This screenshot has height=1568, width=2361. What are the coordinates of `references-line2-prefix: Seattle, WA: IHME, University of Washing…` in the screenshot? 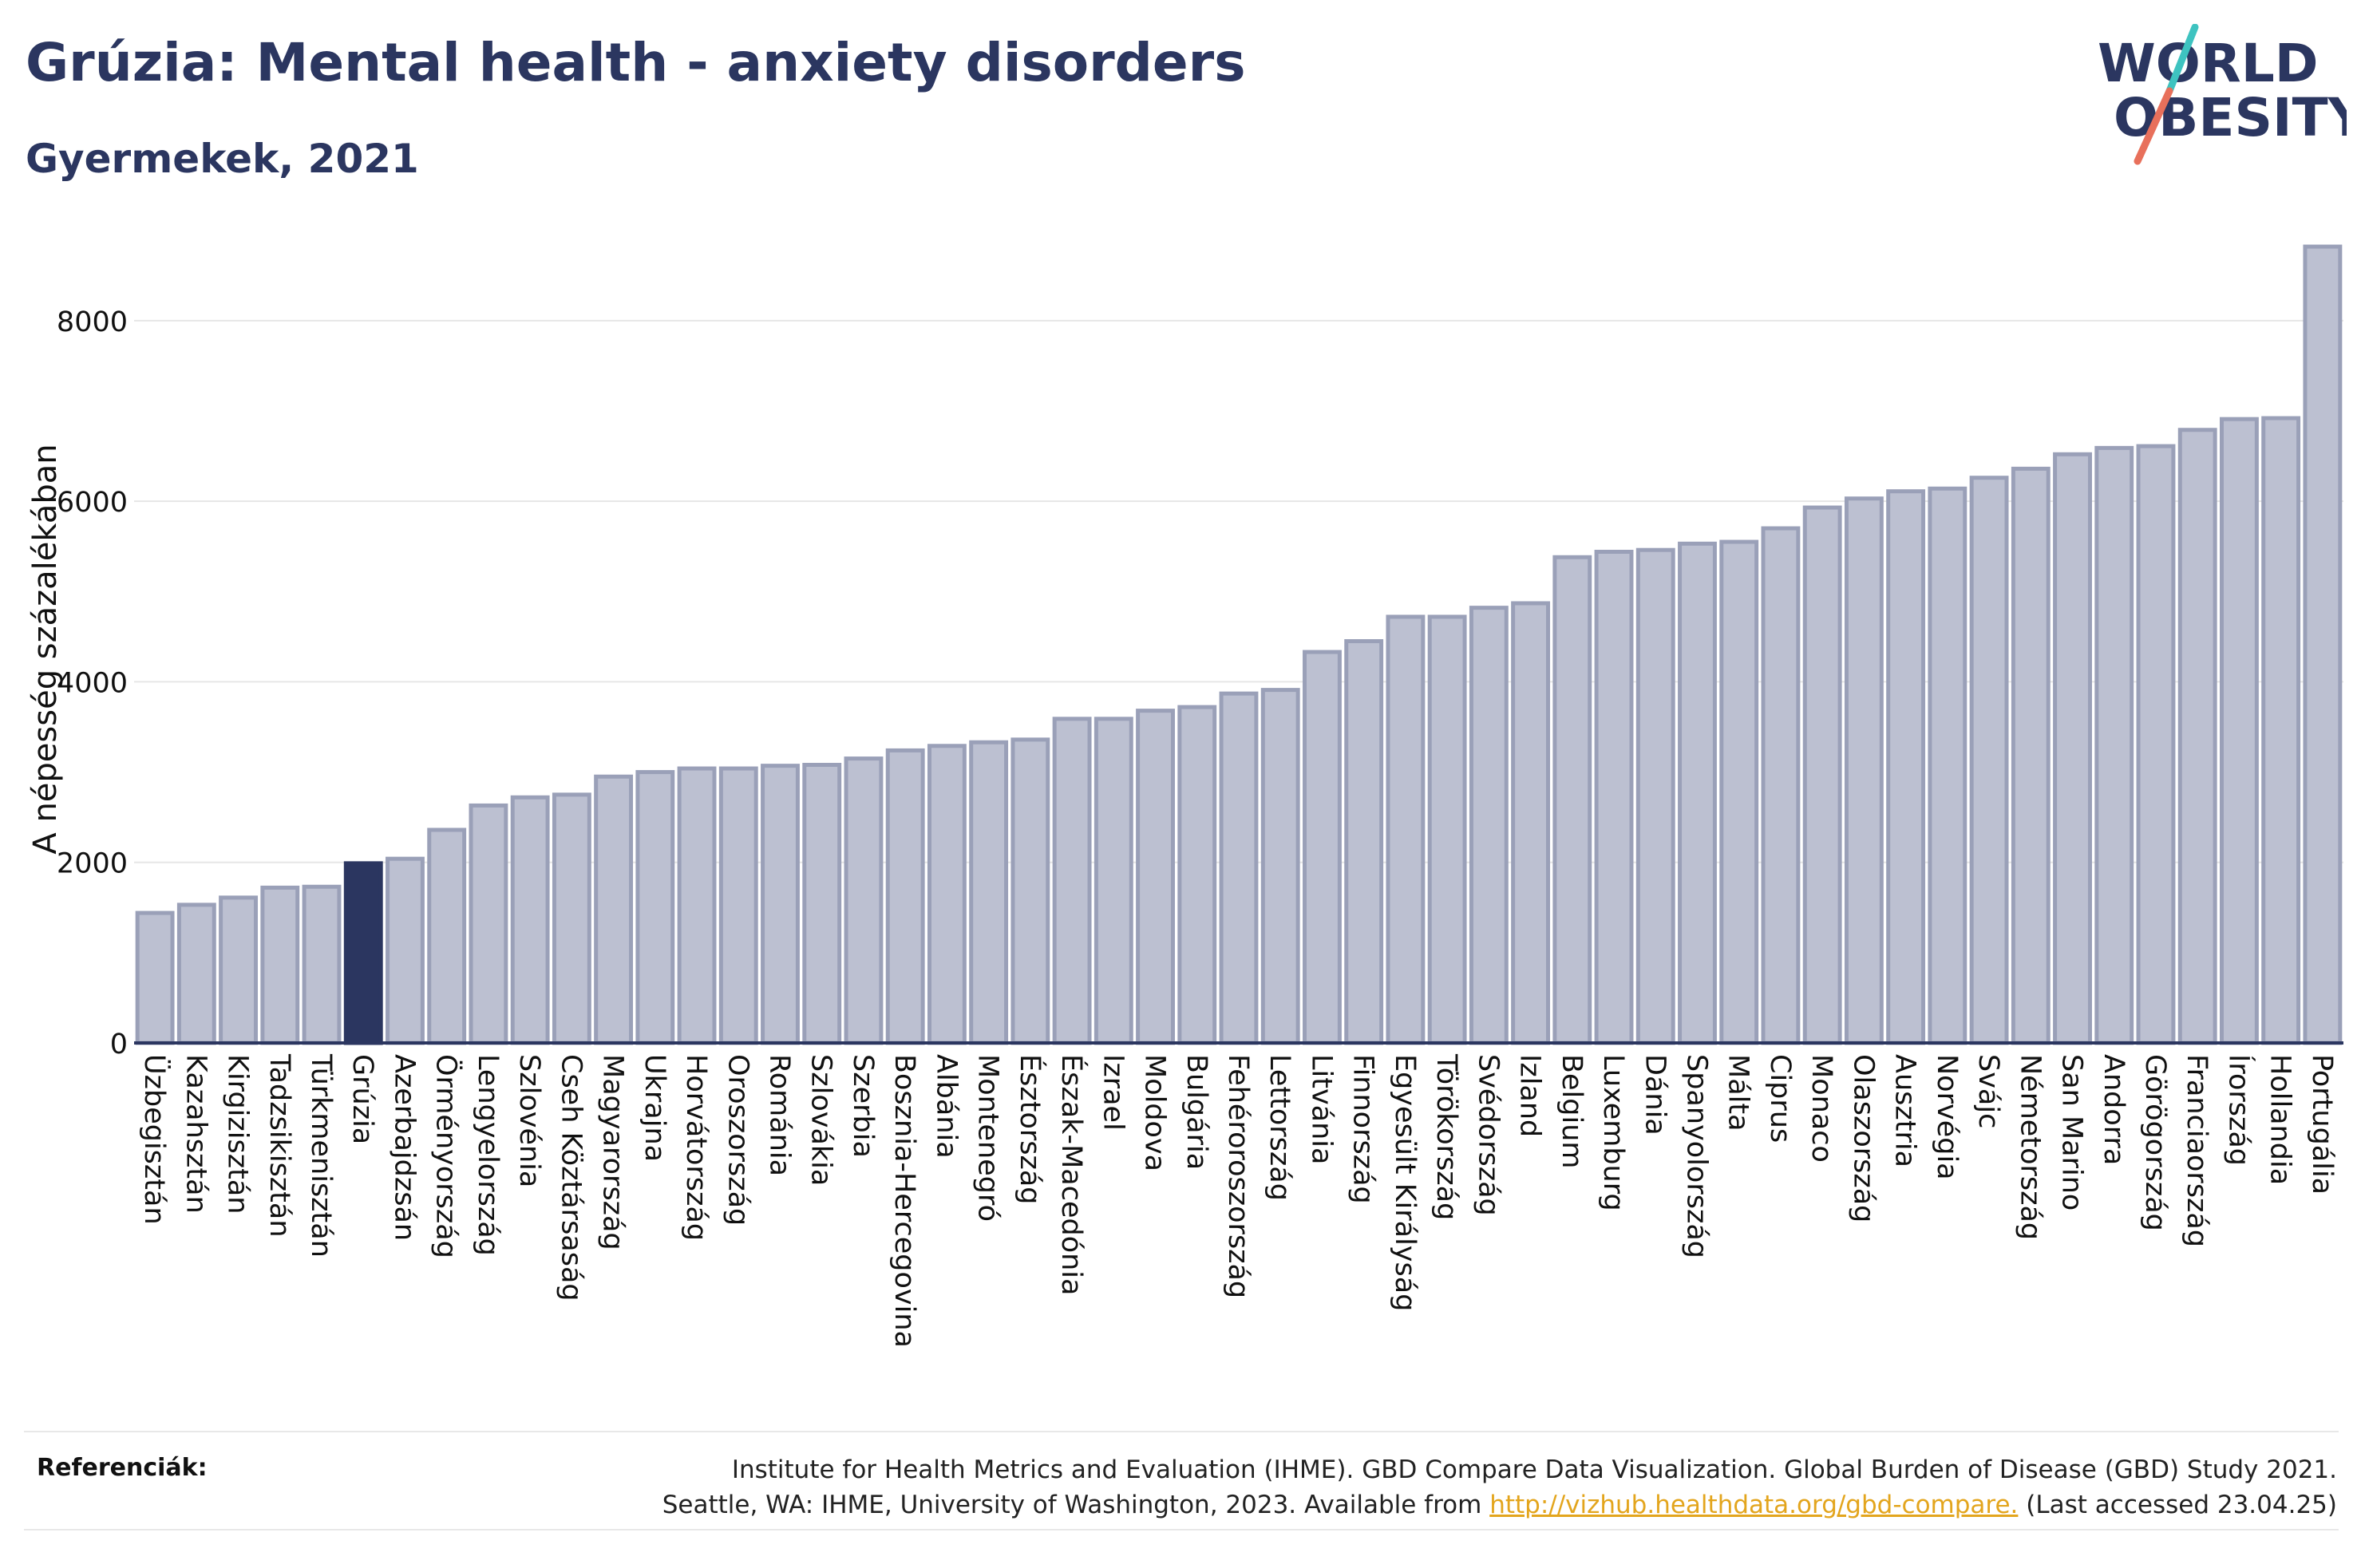 It's located at (1076, 1505).